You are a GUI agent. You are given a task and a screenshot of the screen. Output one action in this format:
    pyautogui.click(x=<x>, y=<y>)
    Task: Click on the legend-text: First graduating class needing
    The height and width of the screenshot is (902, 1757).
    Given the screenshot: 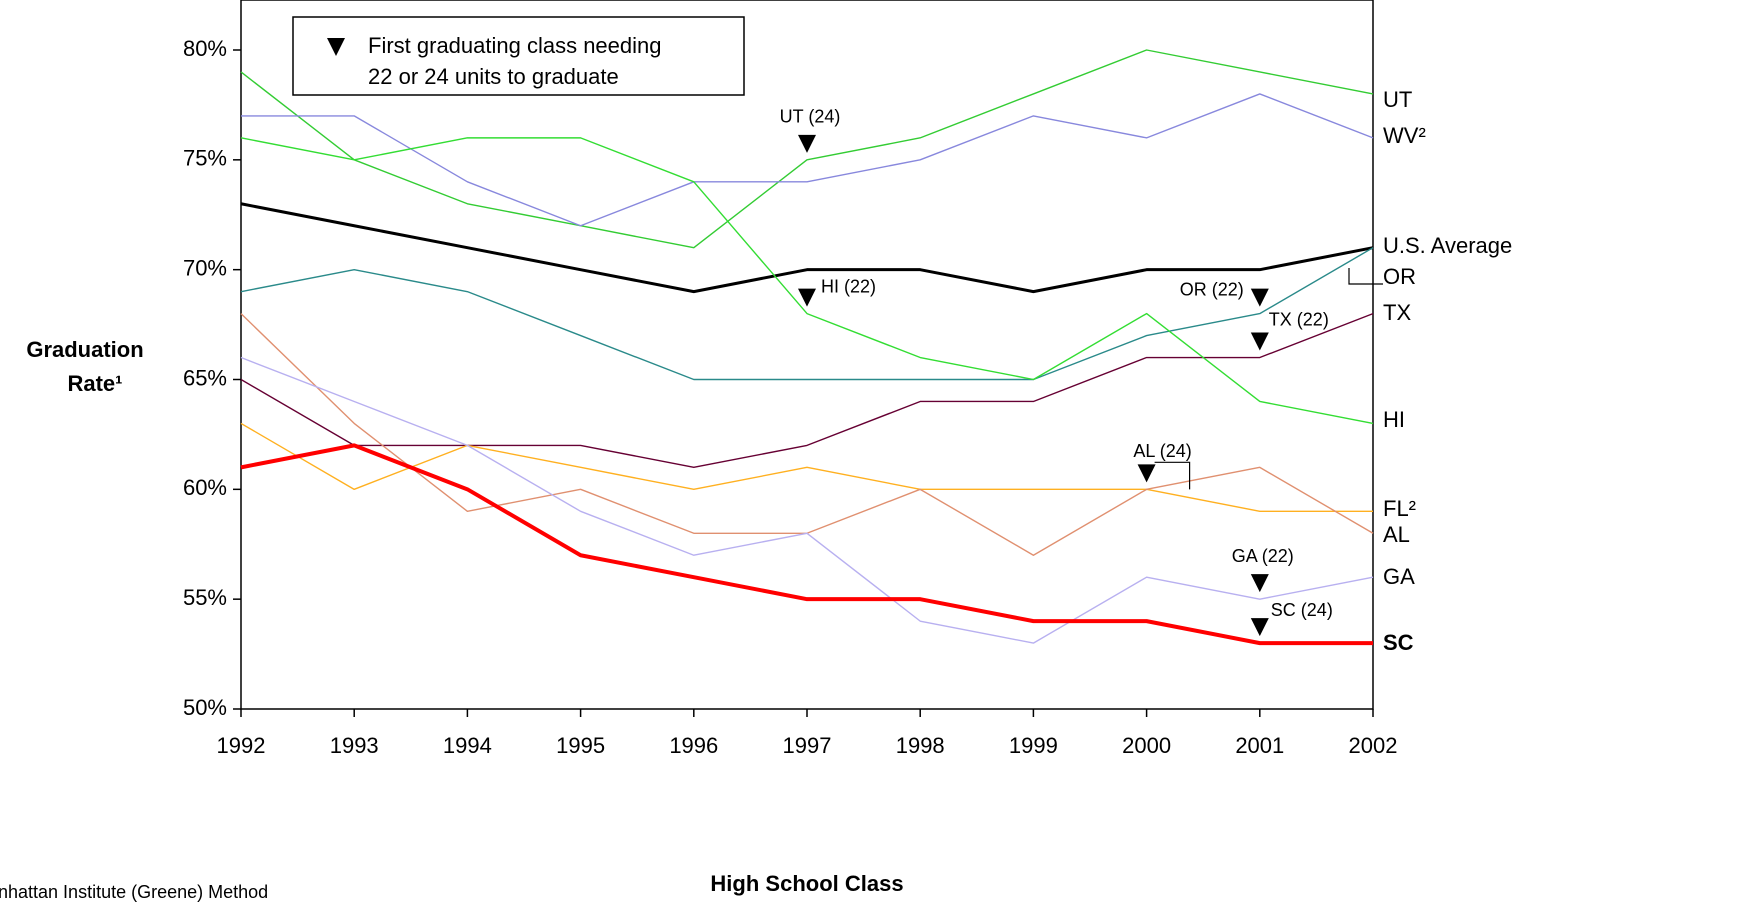 What is the action you would take?
    pyautogui.click(x=515, y=45)
    